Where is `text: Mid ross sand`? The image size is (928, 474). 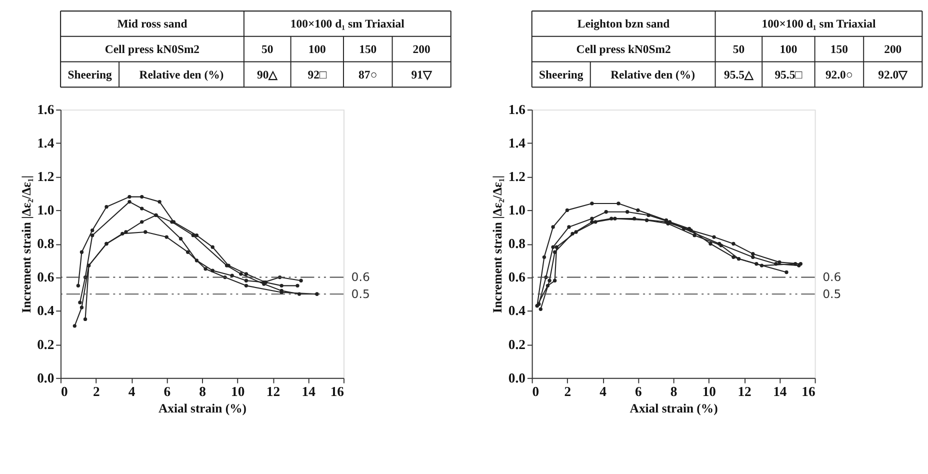
text: Mid ross sand is located at coordinates (152, 24).